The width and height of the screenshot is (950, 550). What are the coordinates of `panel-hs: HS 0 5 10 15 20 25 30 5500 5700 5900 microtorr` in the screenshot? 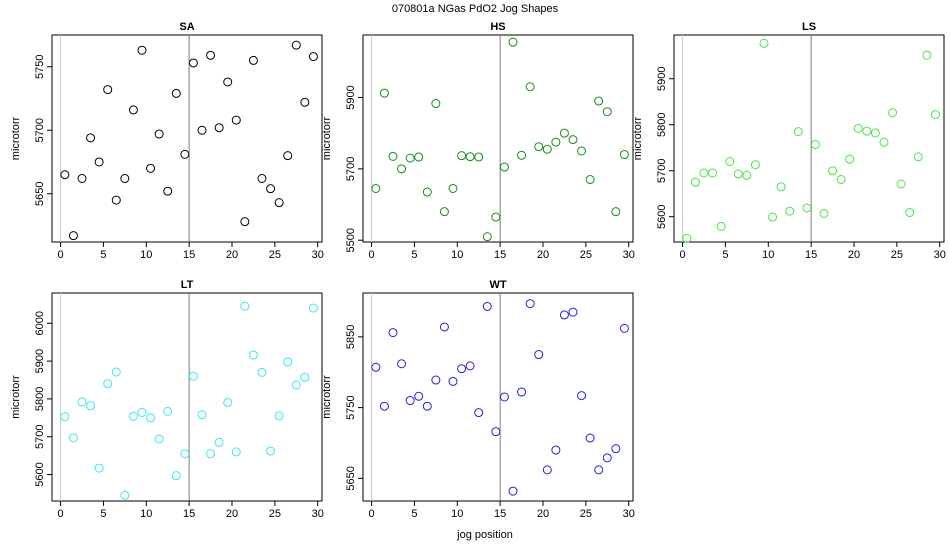 It's located at (478, 141).